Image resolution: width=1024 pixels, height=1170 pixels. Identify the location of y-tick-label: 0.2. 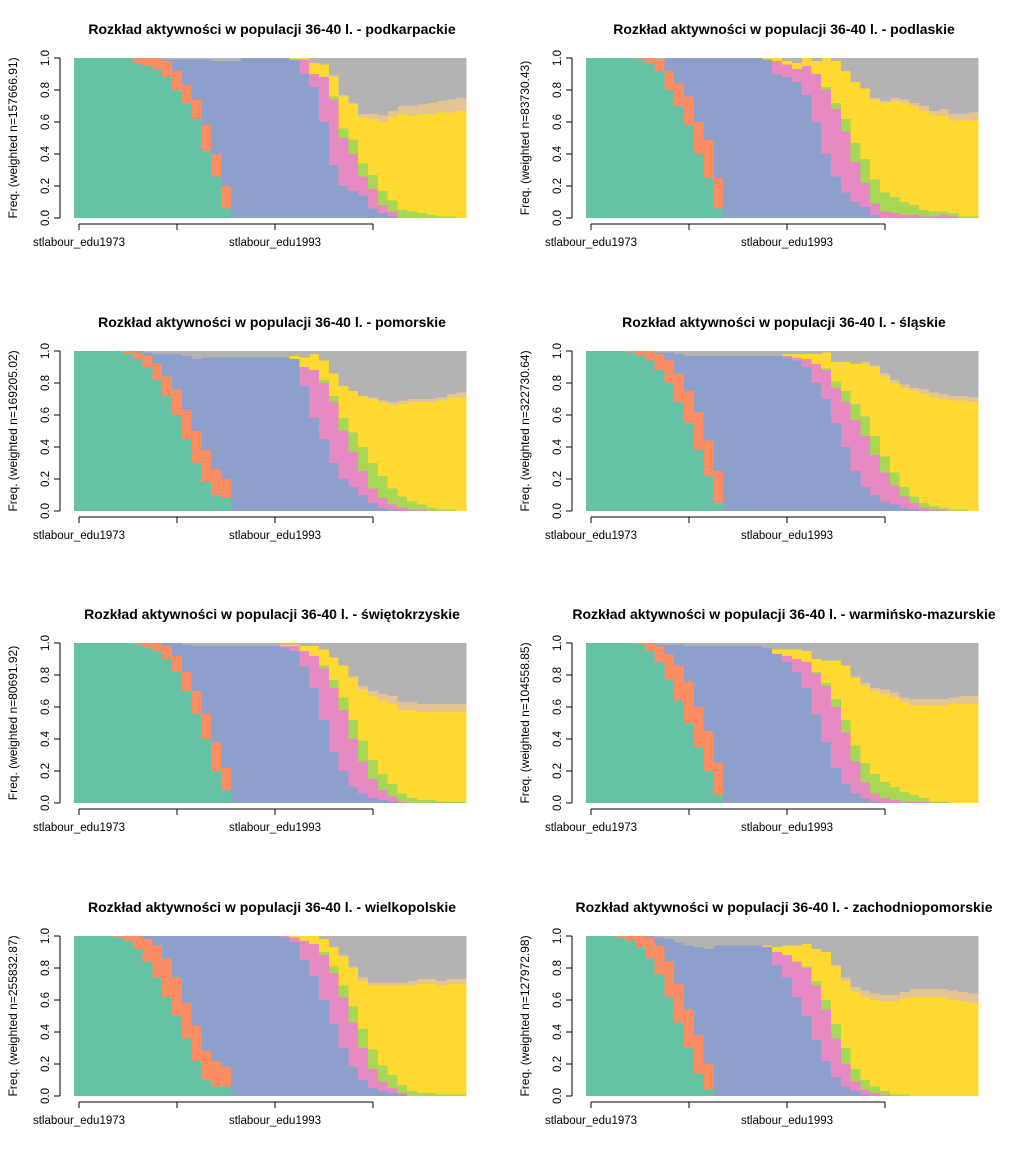
(46, 186).